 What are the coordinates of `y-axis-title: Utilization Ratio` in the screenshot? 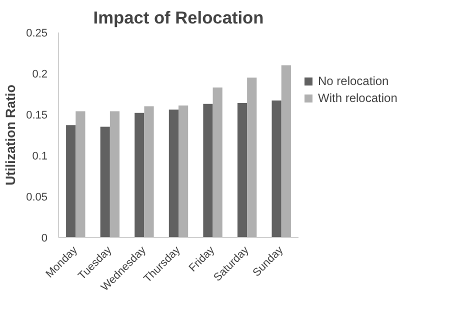 It's located at (10, 135).